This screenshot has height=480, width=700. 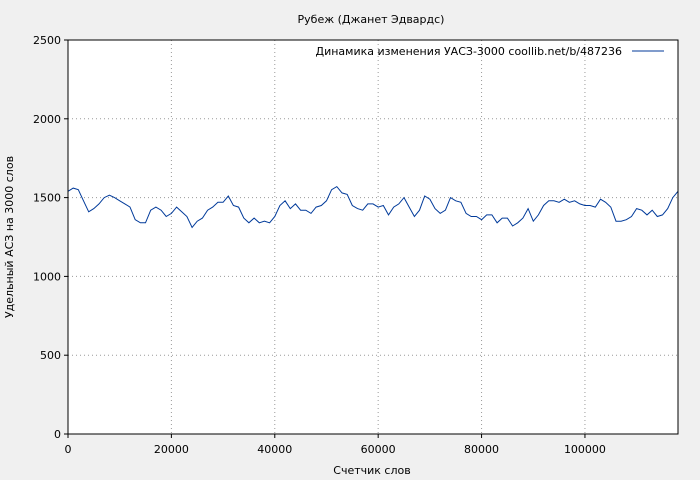 What do you see at coordinates (50, 355) in the screenshot?
I see `y-tick-label: 500` at bounding box center [50, 355].